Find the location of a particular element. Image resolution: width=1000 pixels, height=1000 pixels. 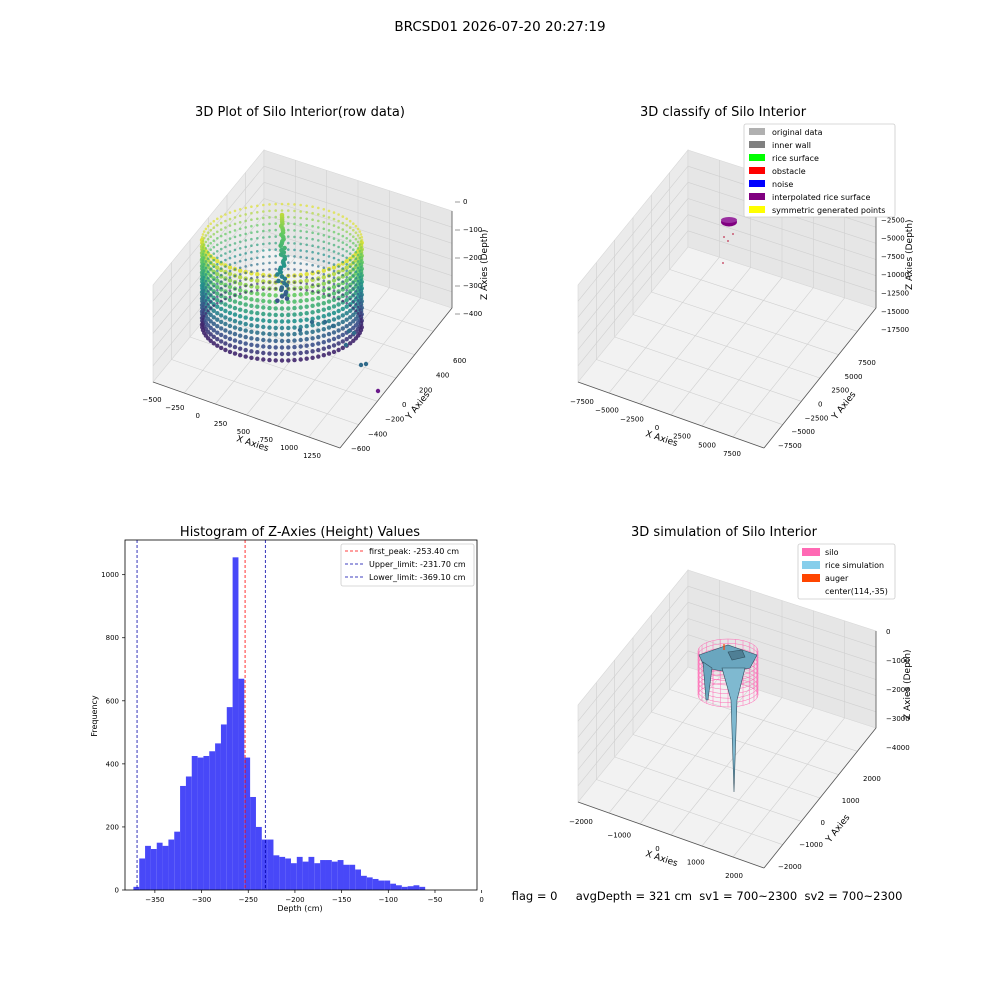

z-tick-label: −15000 is located at coordinates (895, 312).